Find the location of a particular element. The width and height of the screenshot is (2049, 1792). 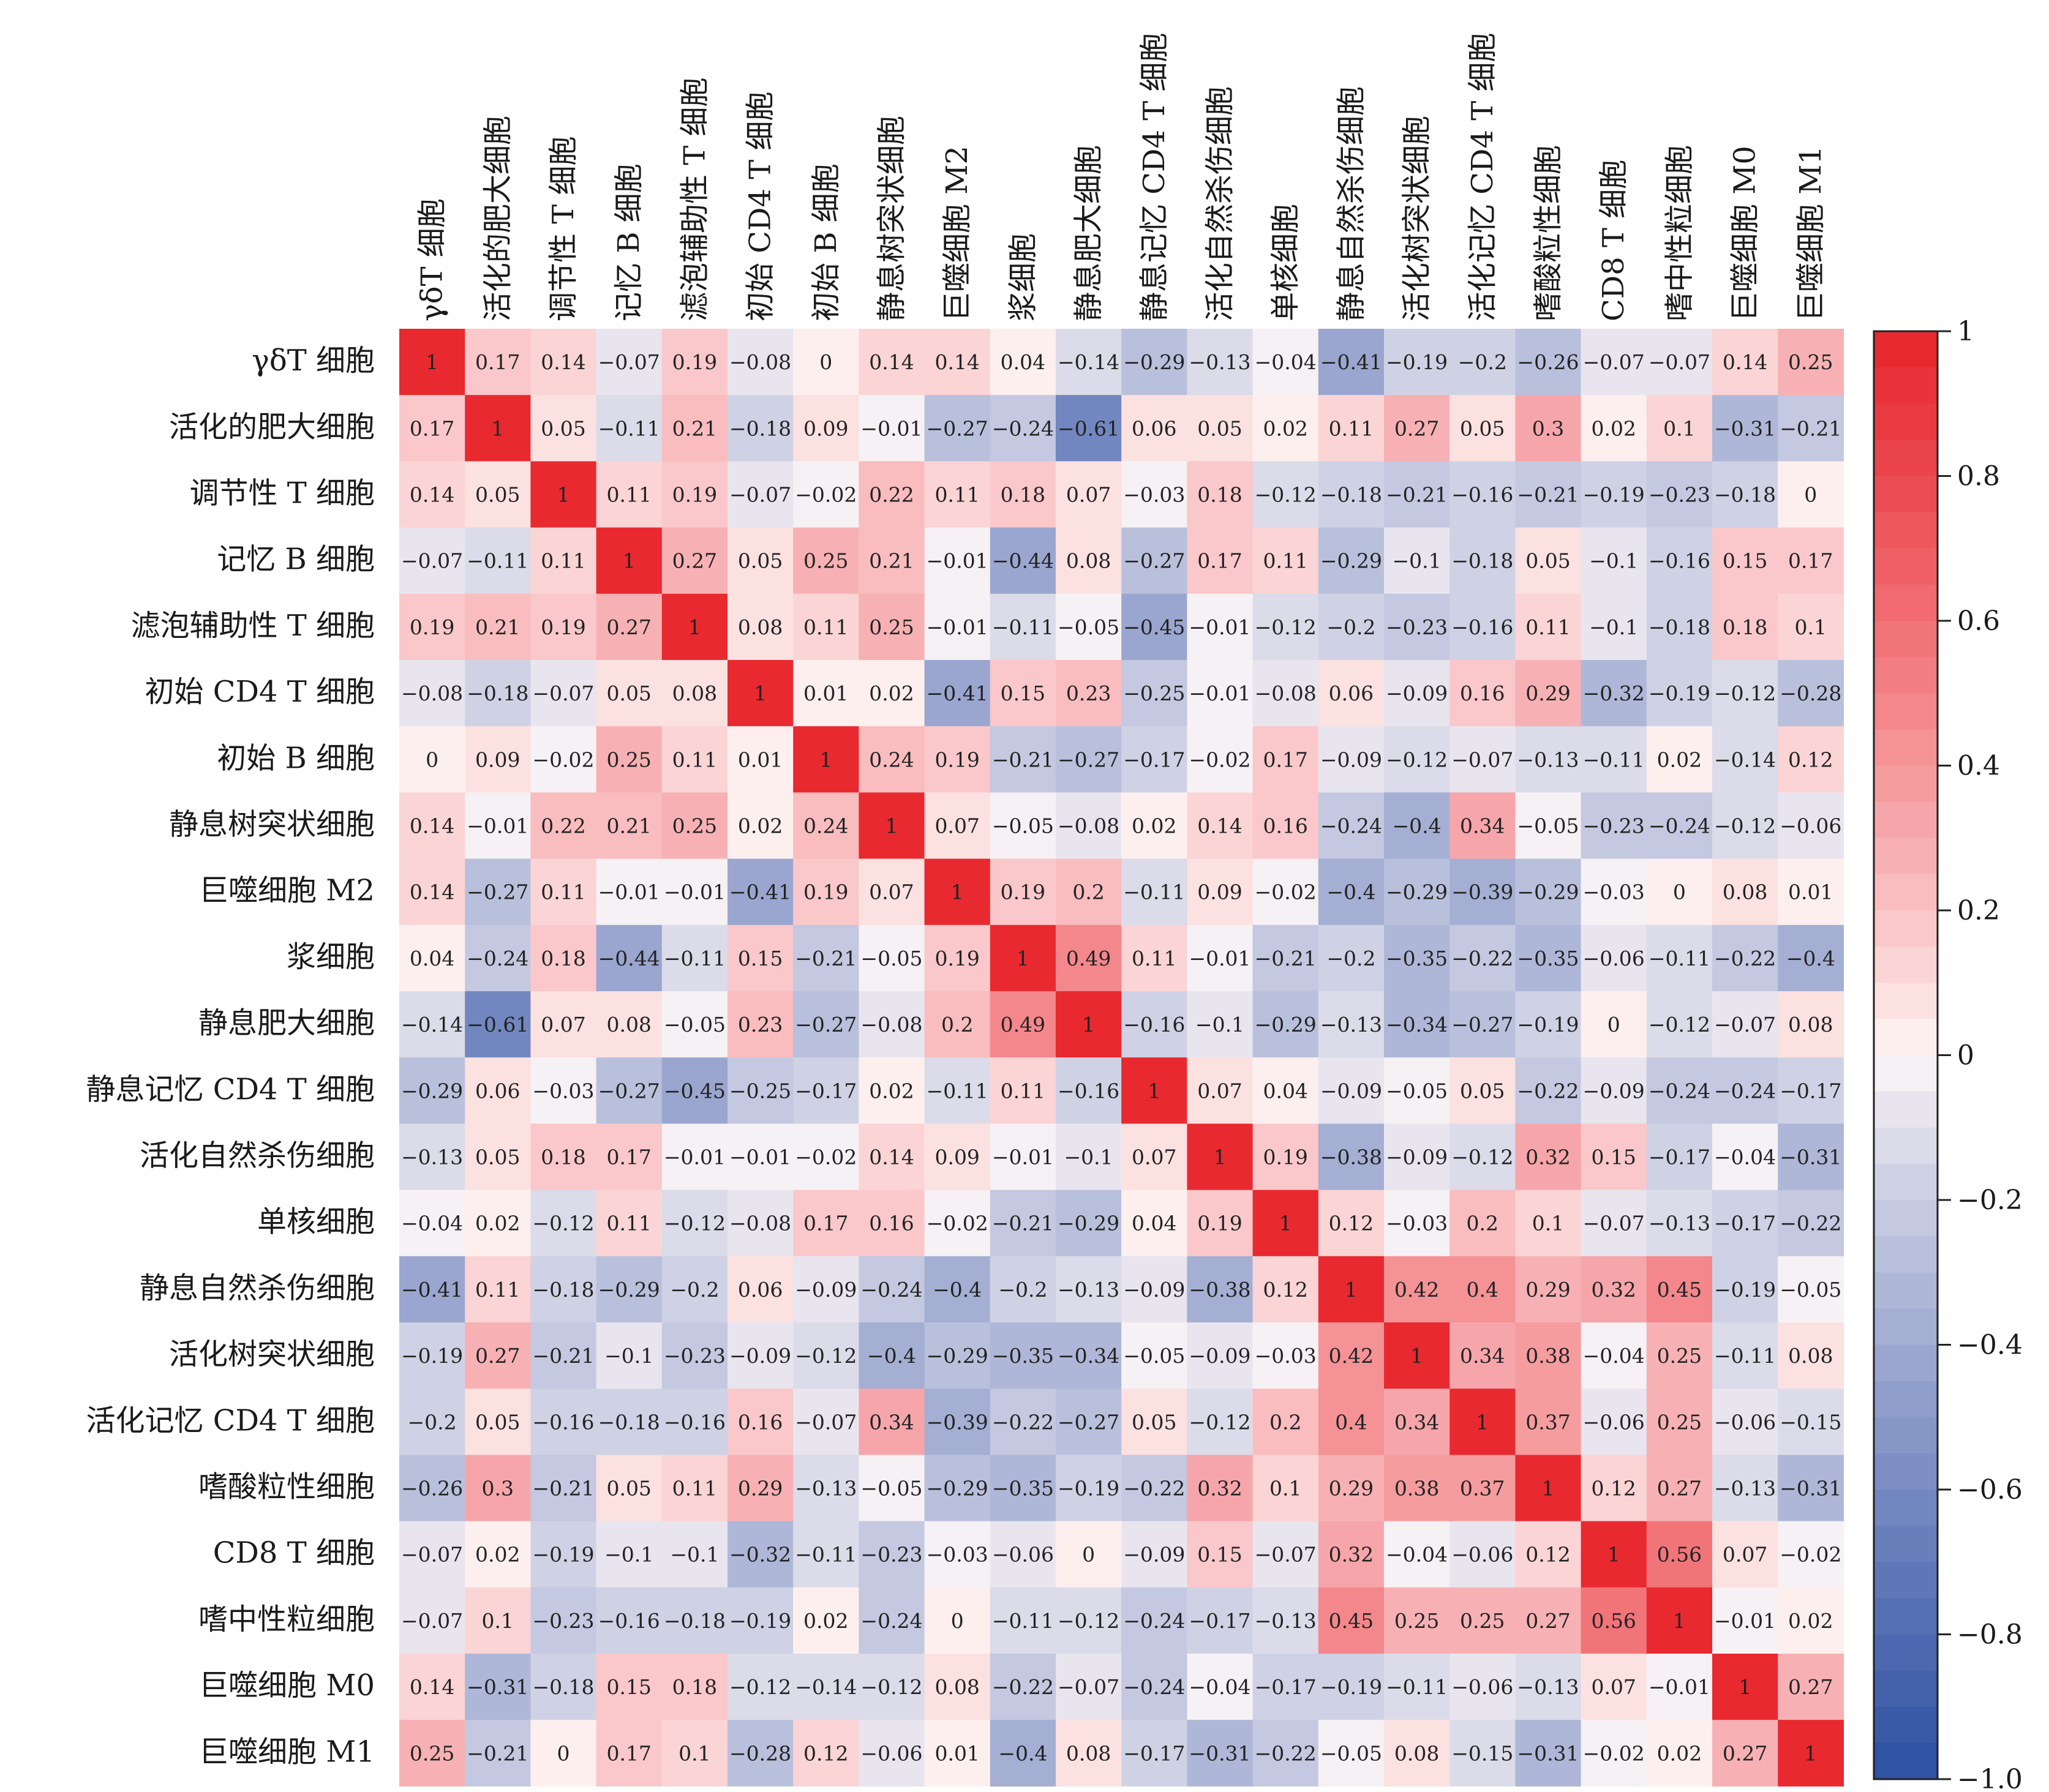

cell-value-label: 0.12 is located at coordinates (1613, 1489).